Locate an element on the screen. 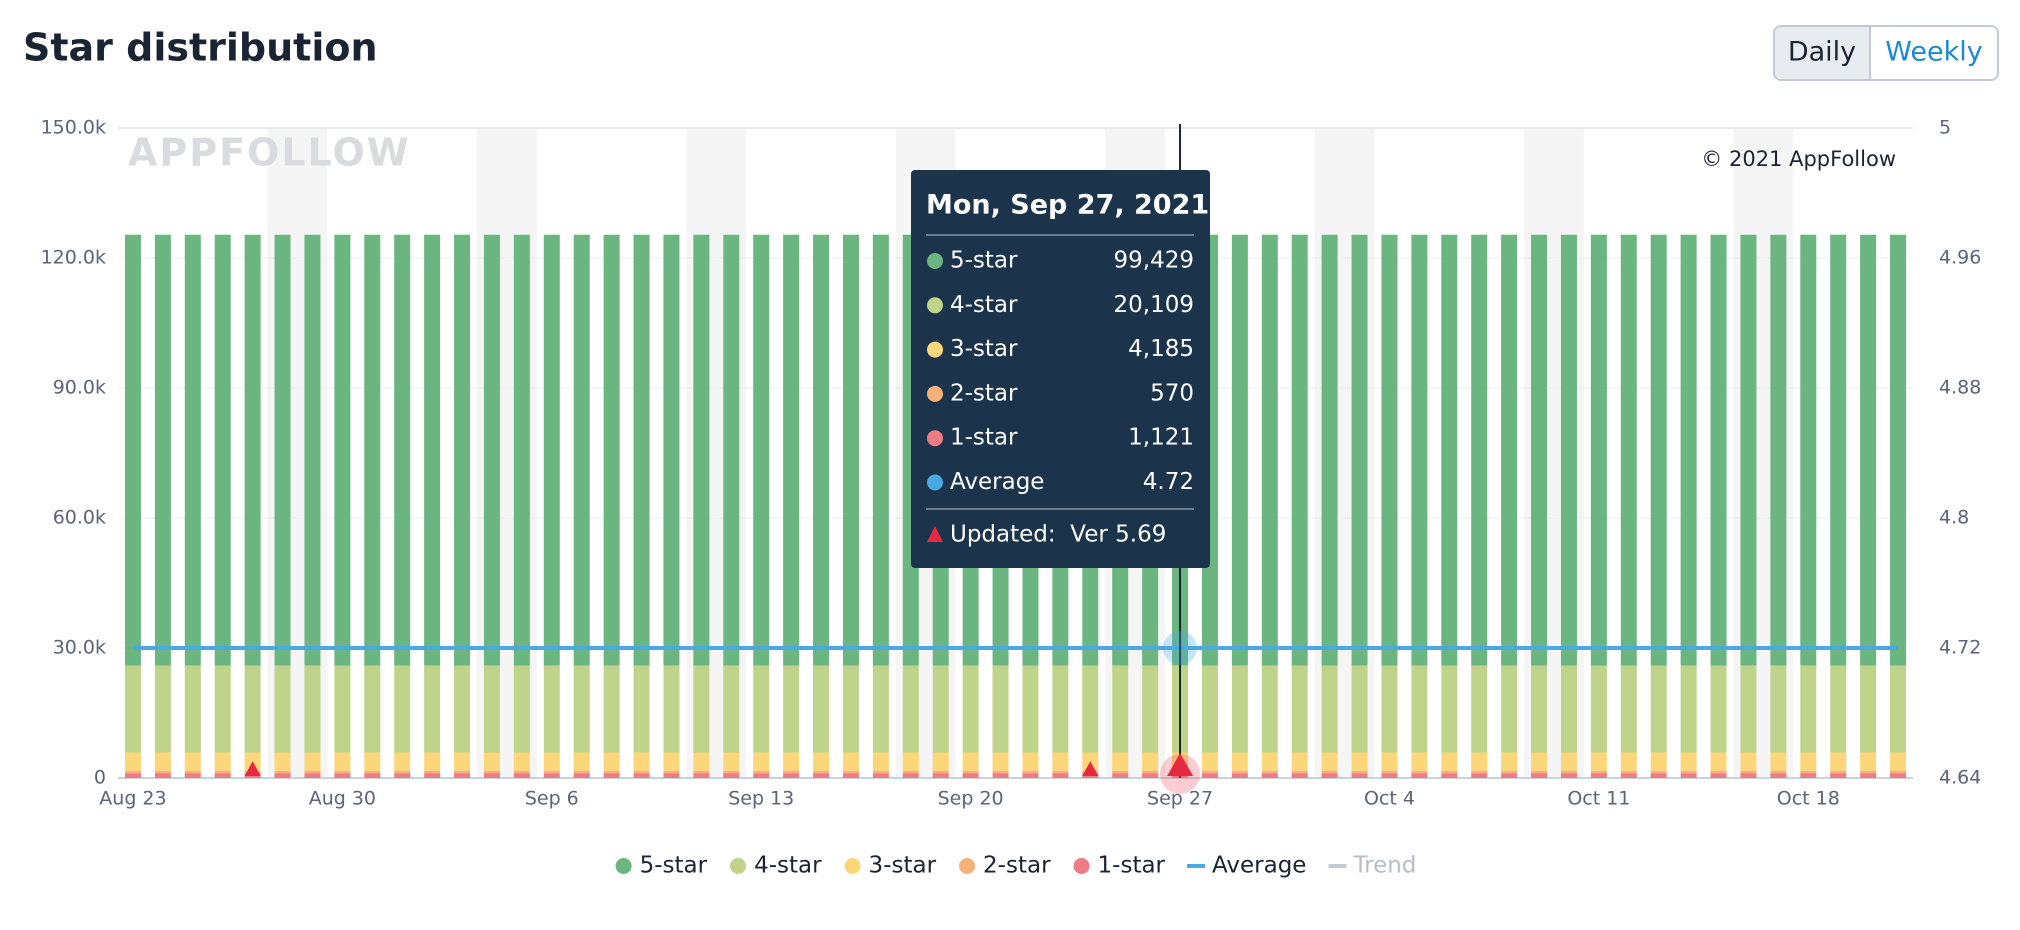 This screenshot has height=930, width=2020. legend-label: Average is located at coordinates (1259, 866).